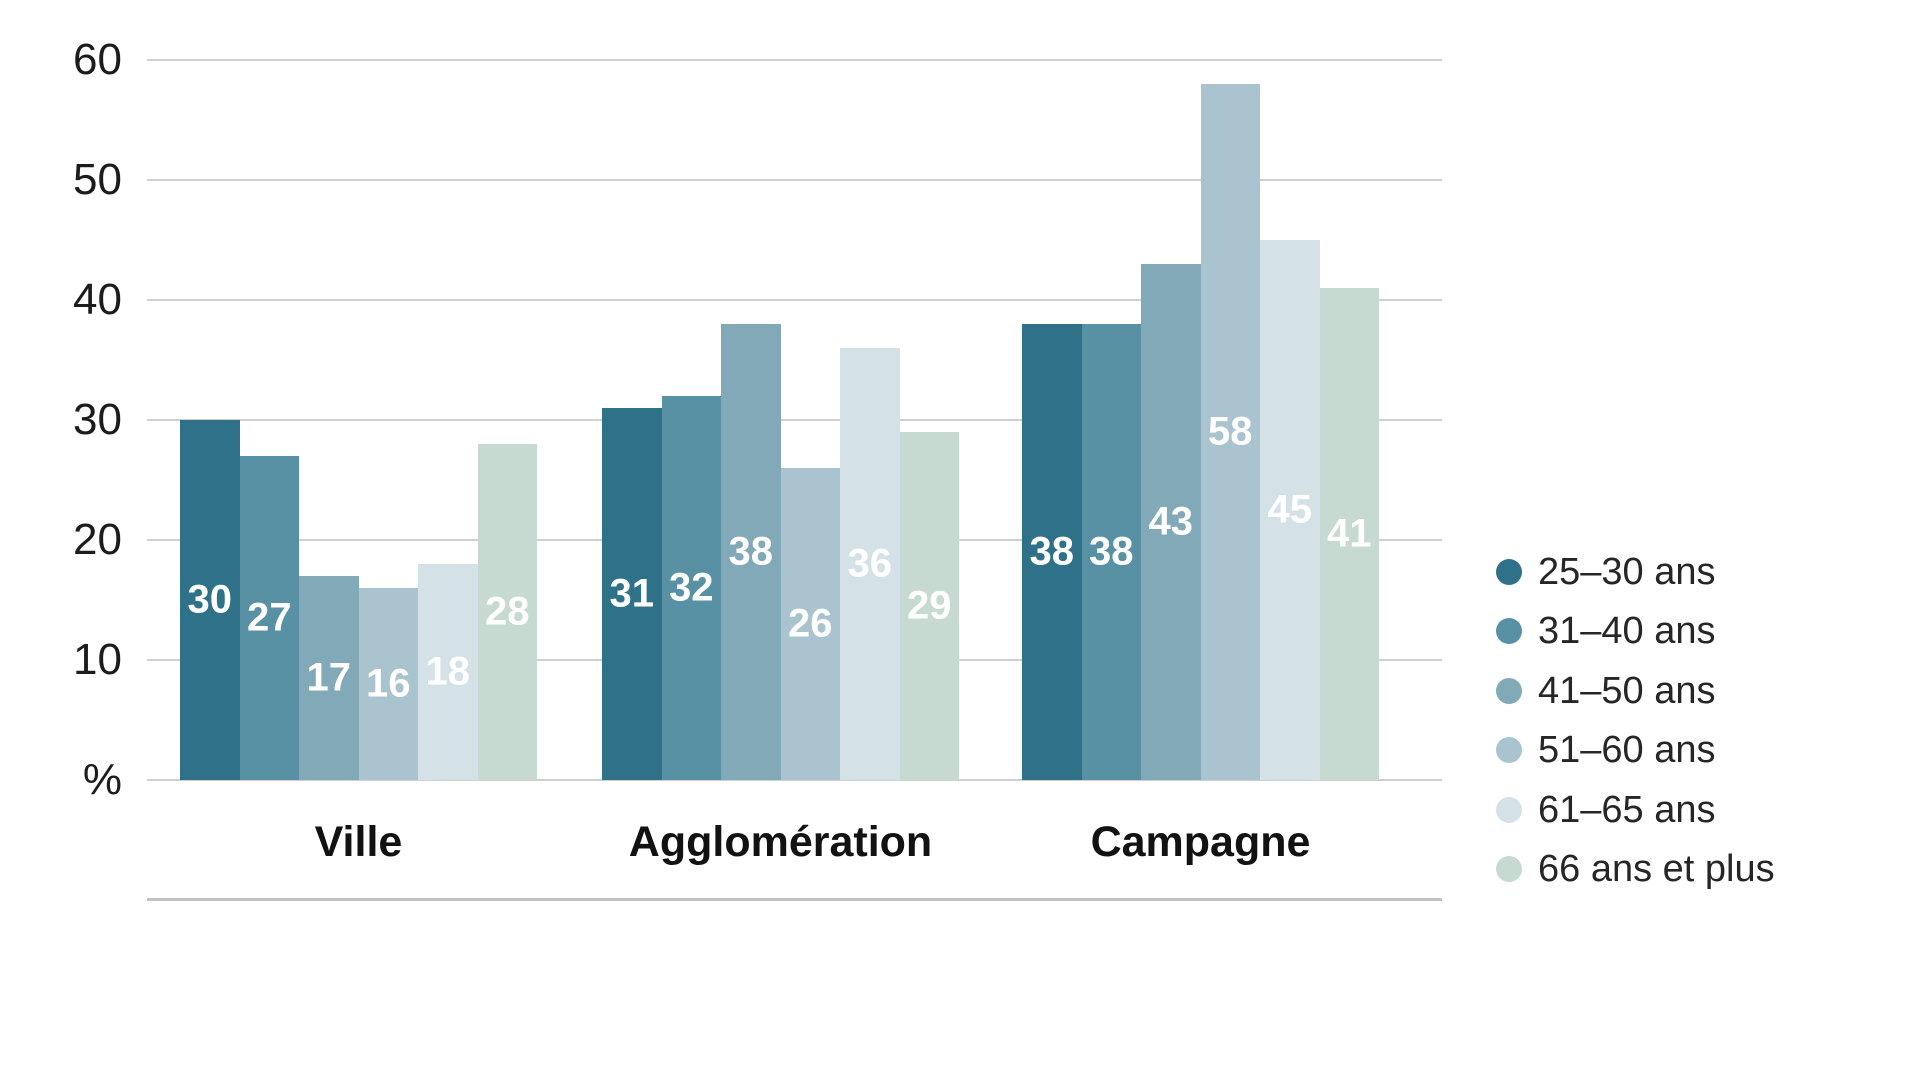 The height and width of the screenshot is (1080, 1920). I want to click on bar-ville-61-65-ans: 18, so click(448, 672).